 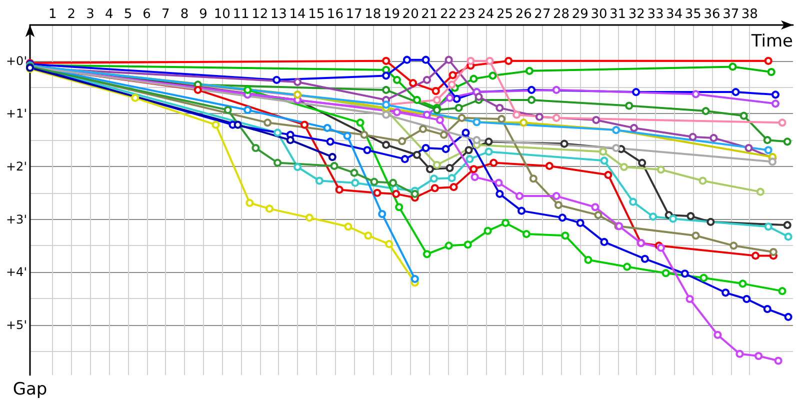 I want to click on x-tick-label: 38, so click(x=749, y=14).